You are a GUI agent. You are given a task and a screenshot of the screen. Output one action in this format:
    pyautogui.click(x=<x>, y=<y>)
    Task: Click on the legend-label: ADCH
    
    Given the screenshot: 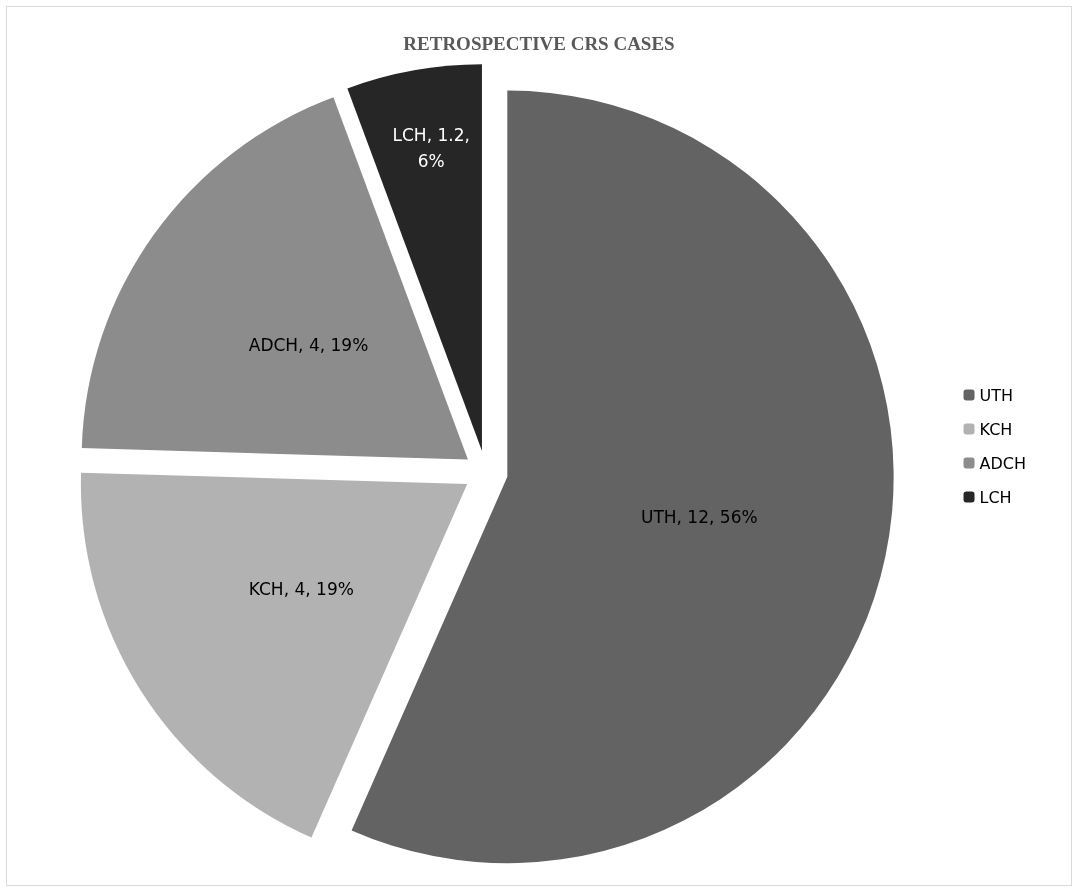 What is the action you would take?
    pyautogui.click(x=1002, y=463)
    